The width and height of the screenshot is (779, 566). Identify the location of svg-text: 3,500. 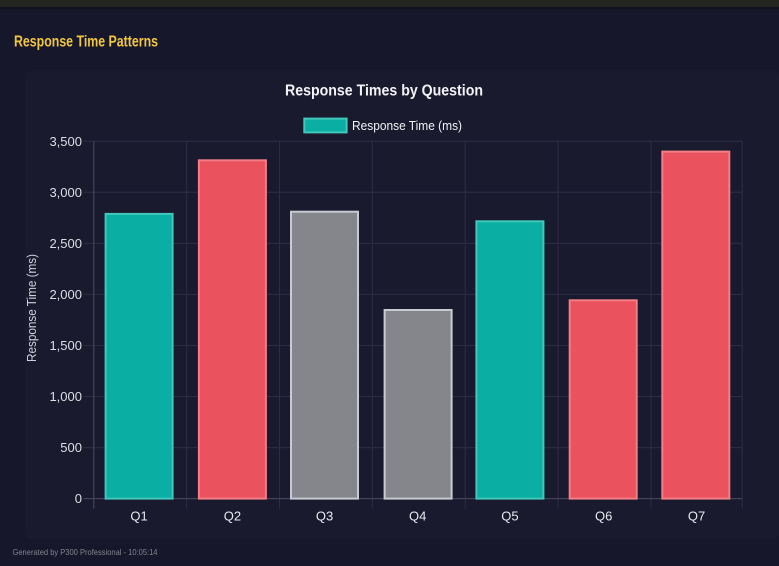
(65, 141).